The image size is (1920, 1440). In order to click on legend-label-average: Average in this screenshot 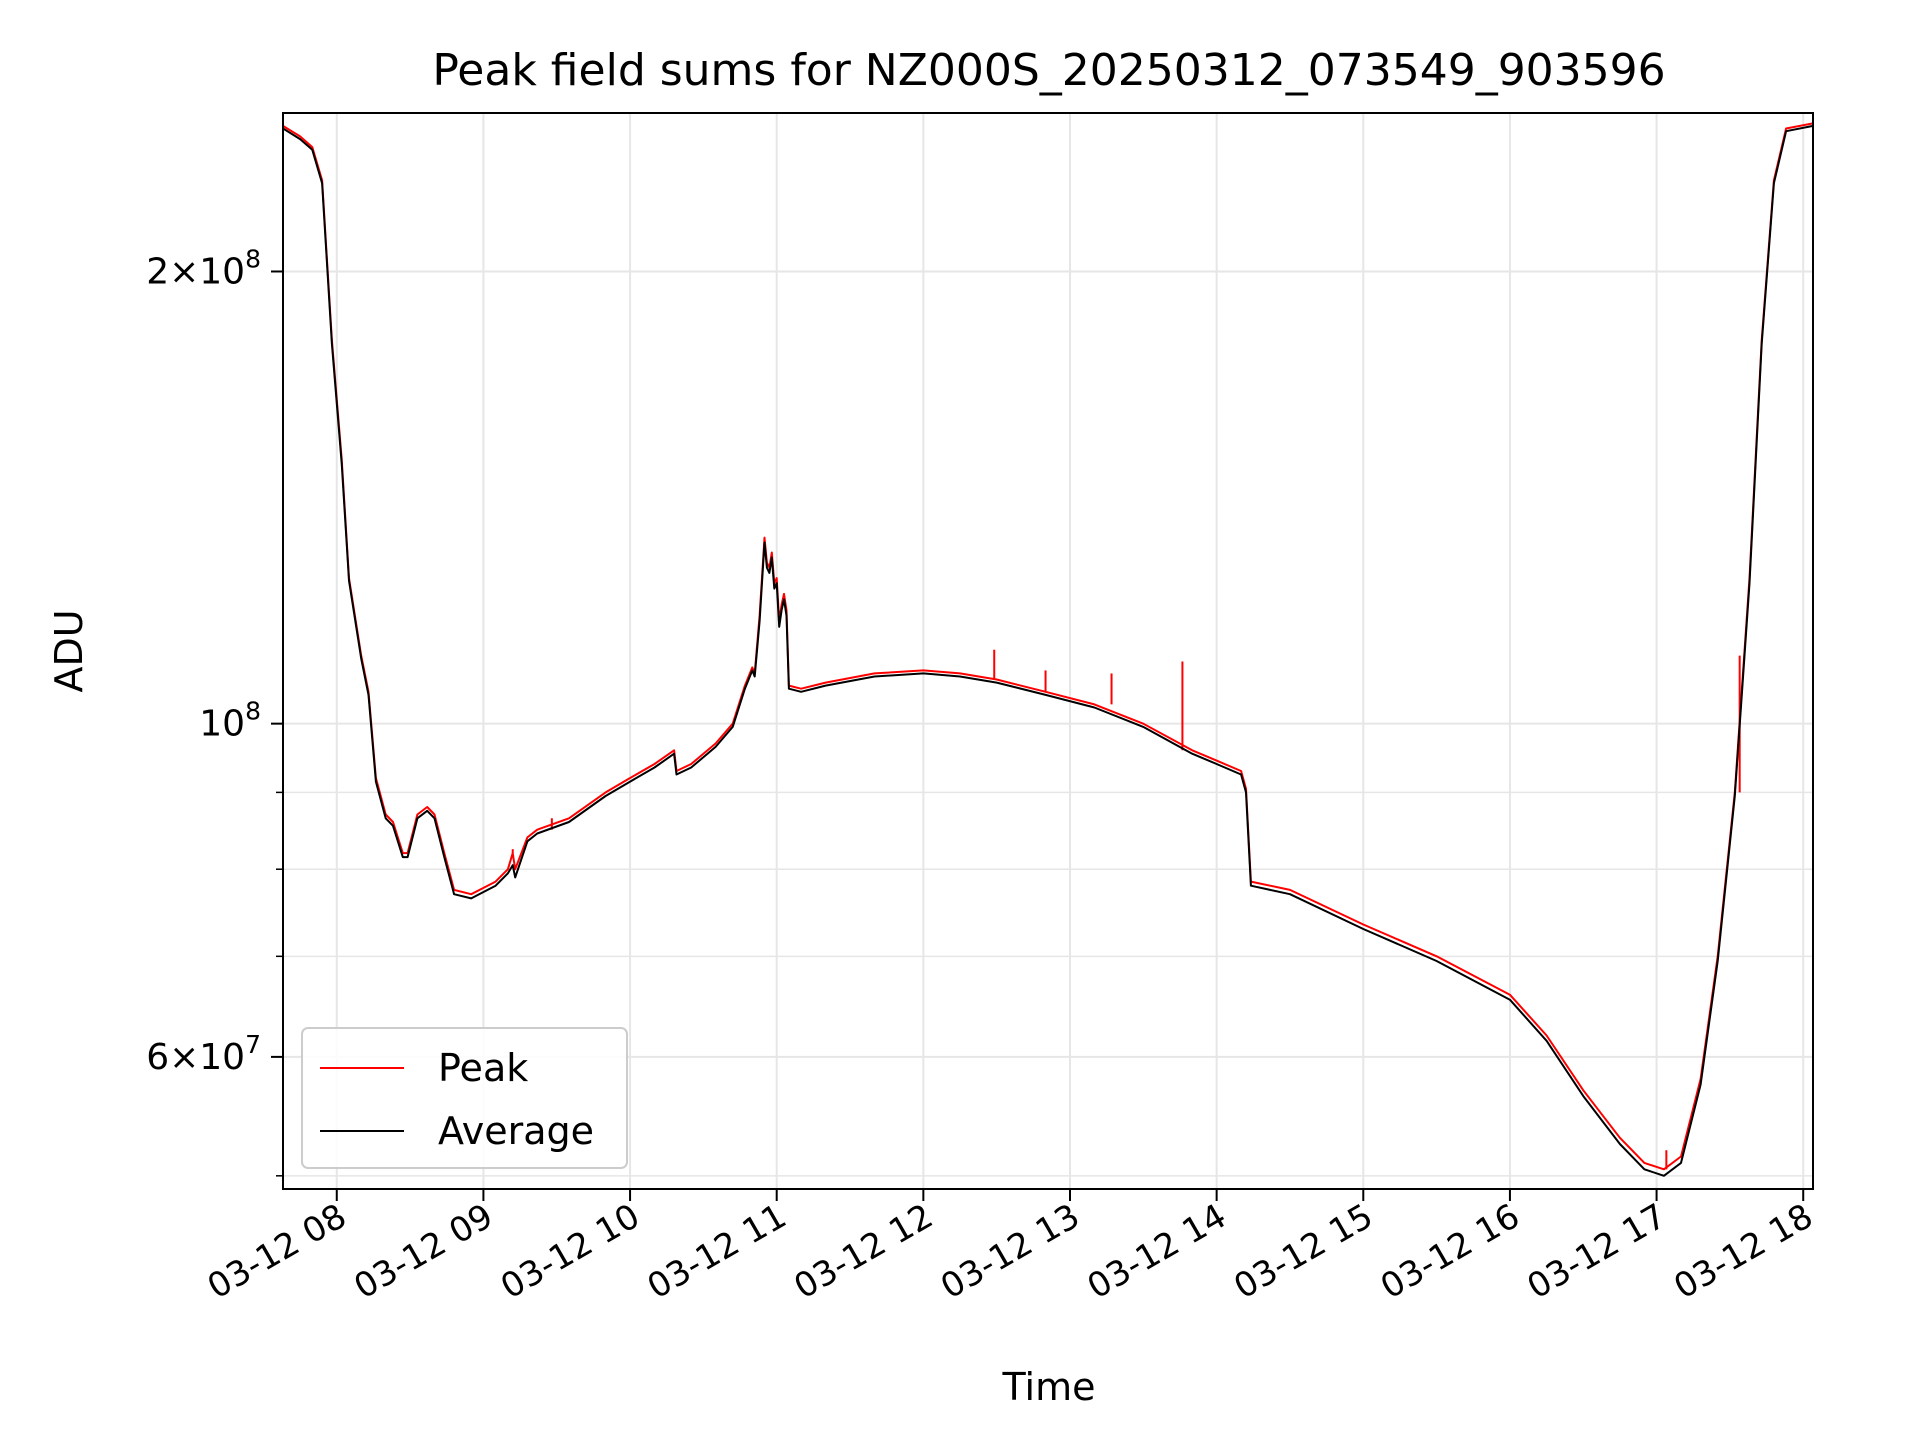, I will do `click(516, 1131)`.